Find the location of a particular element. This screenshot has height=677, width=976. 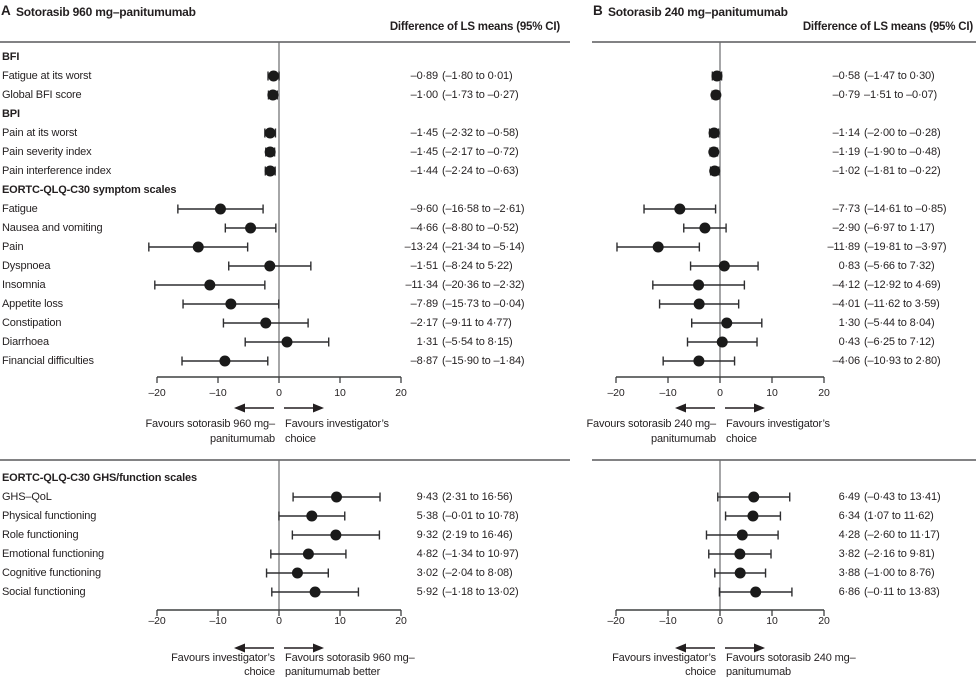

row-label: Appetite loss is located at coordinates (33, 304).